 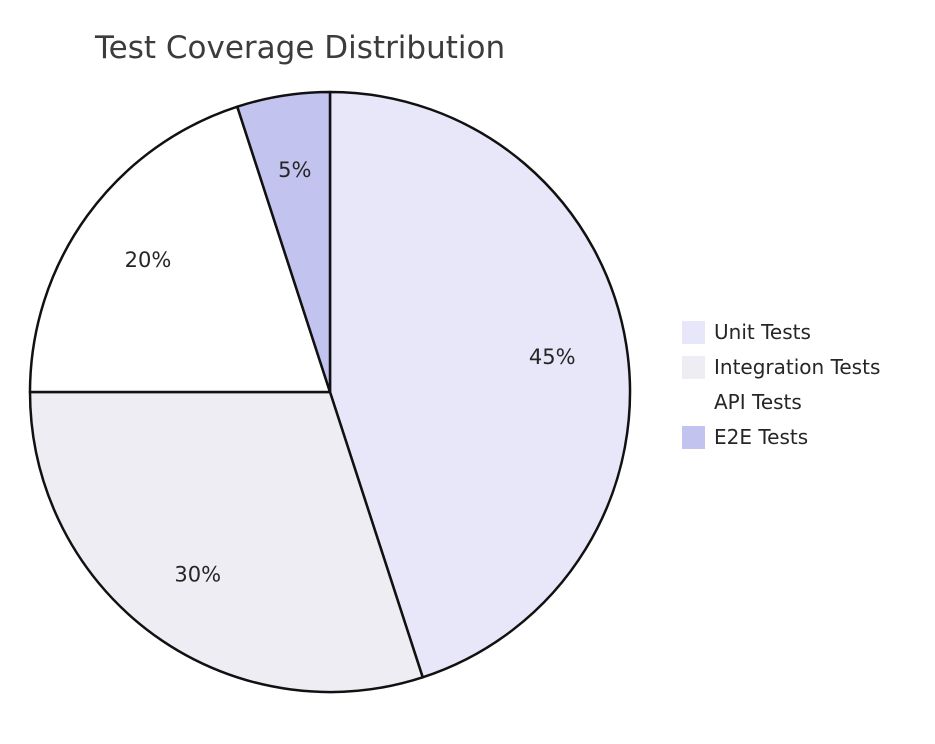 What do you see at coordinates (693, 367) in the screenshot?
I see `legend-swatch-integration-tests` at bounding box center [693, 367].